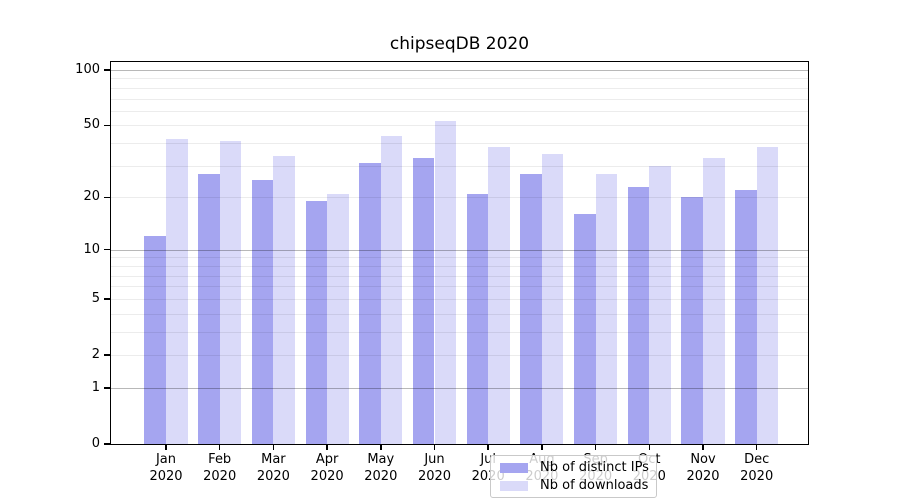 This screenshot has width=900, height=500. What do you see at coordinates (91, 249) in the screenshot?
I see `y-tick-label: 10` at bounding box center [91, 249].